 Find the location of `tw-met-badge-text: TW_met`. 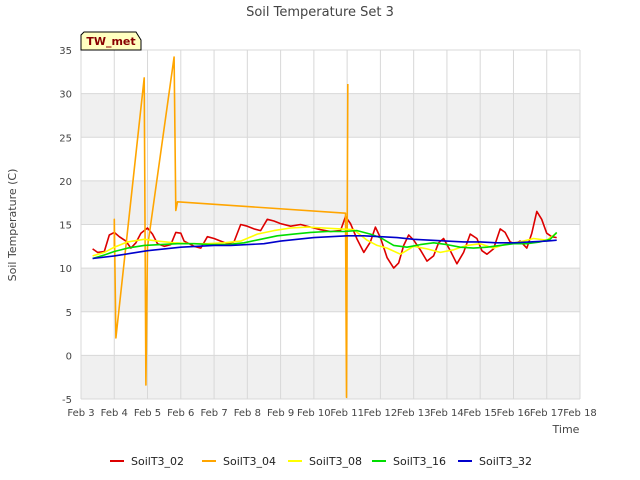

tw-met-badge-text: TW_met is located at coordinates (110, 41).